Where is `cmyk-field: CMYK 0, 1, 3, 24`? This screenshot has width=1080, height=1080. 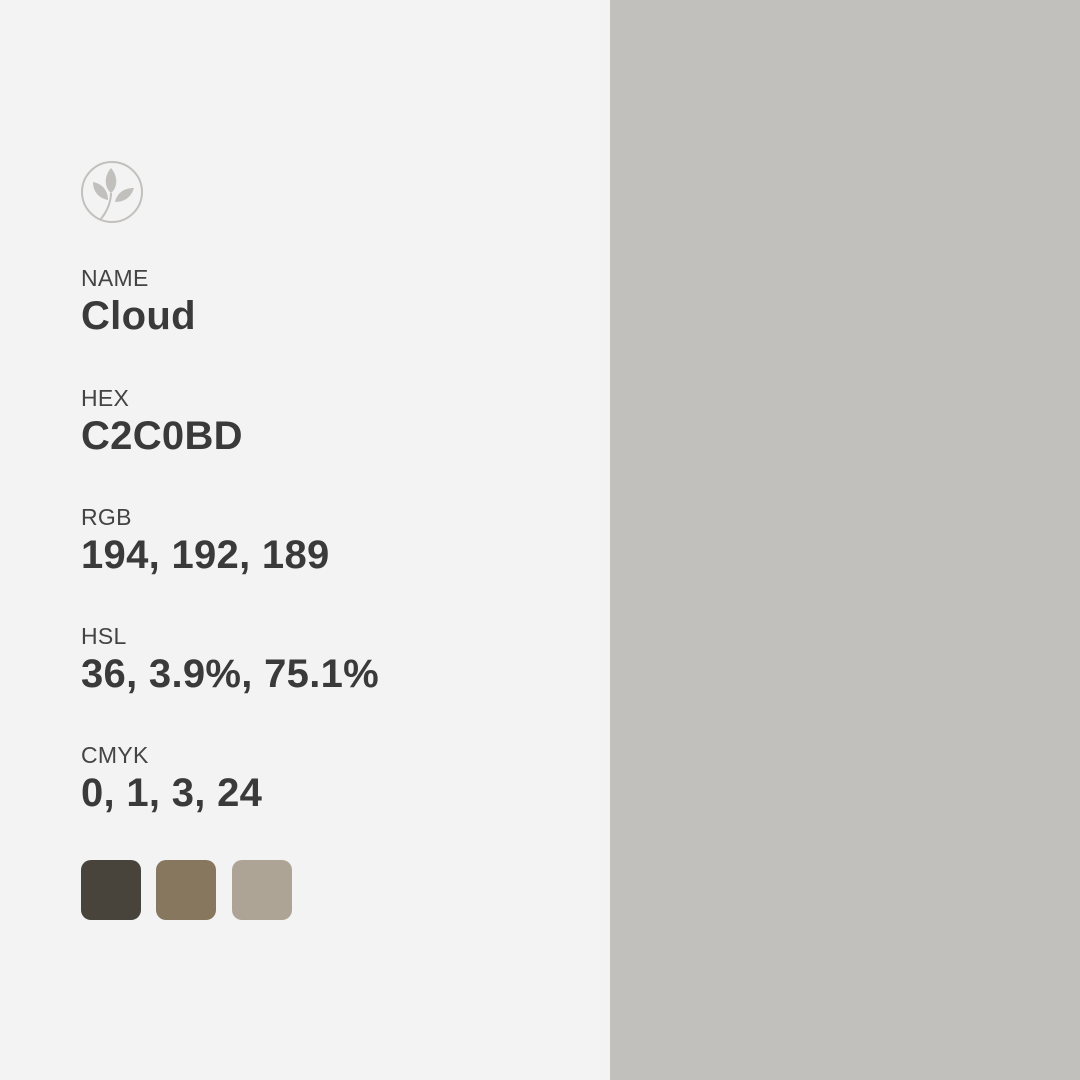
cmyk-field: CMYK 0, 1, 3, 24 is located at coordinates (171, 779).